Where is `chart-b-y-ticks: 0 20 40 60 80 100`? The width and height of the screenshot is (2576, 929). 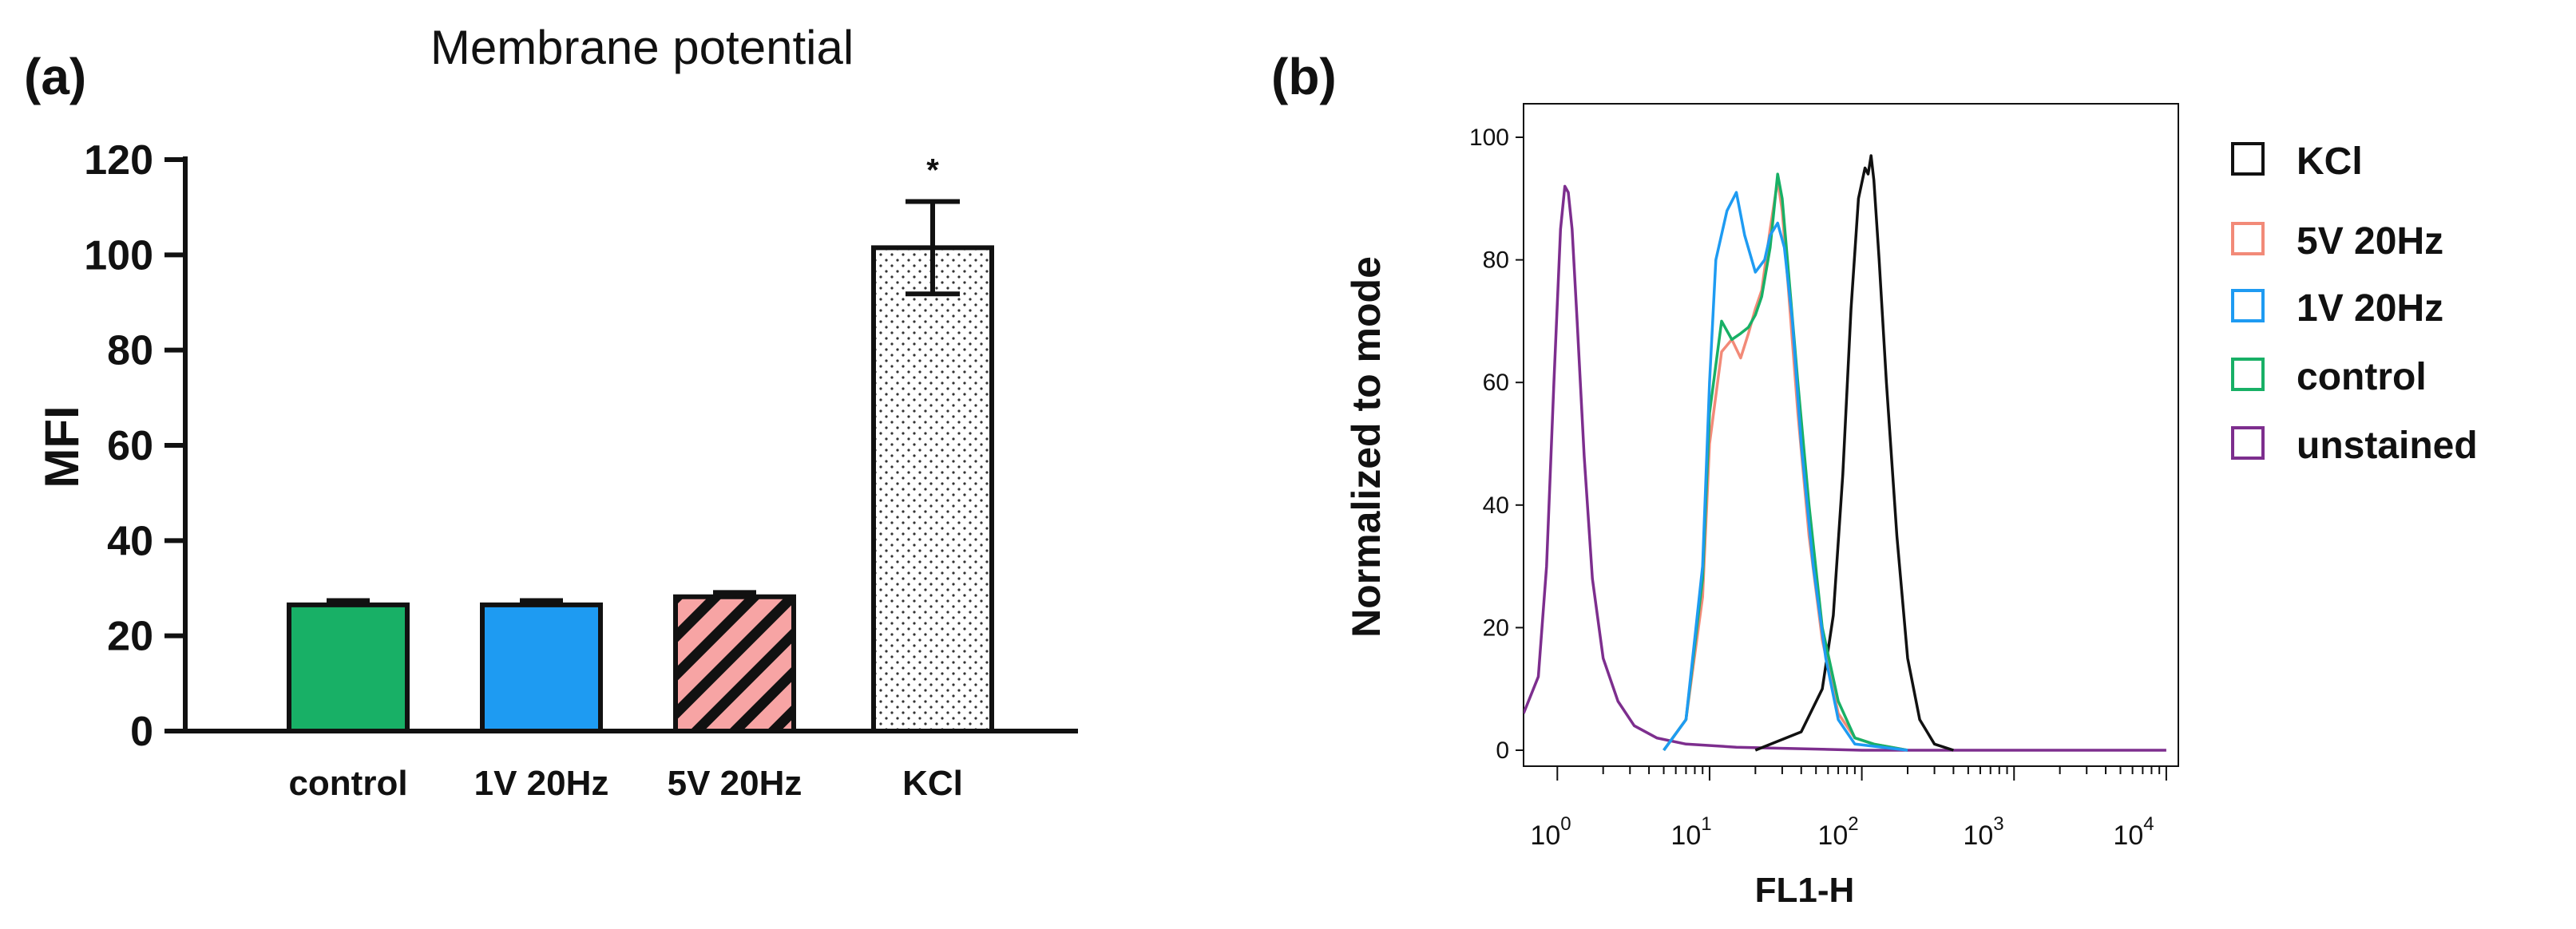 chart-b-y-ticks: 0 20 40 60 80 100 is located at coordinates (1496, 445).